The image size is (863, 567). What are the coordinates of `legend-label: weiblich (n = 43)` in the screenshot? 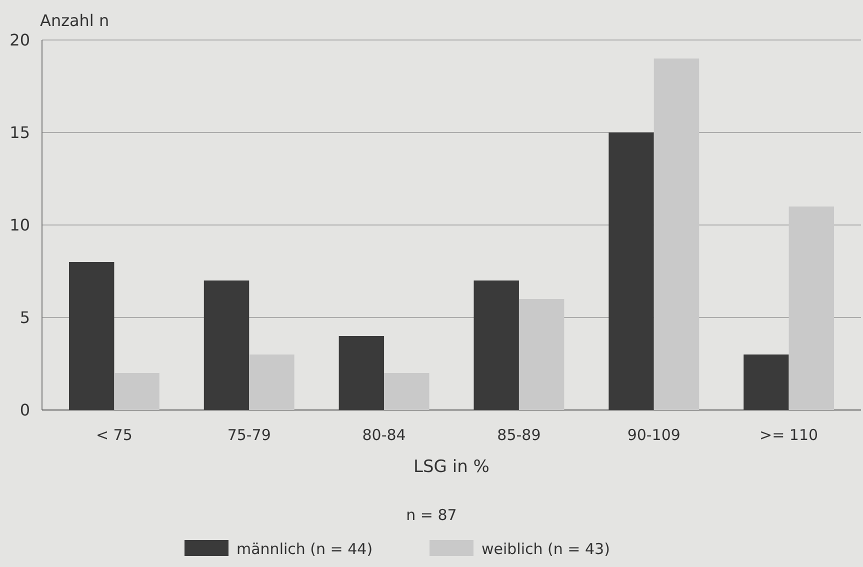 It's located at (546, 549).